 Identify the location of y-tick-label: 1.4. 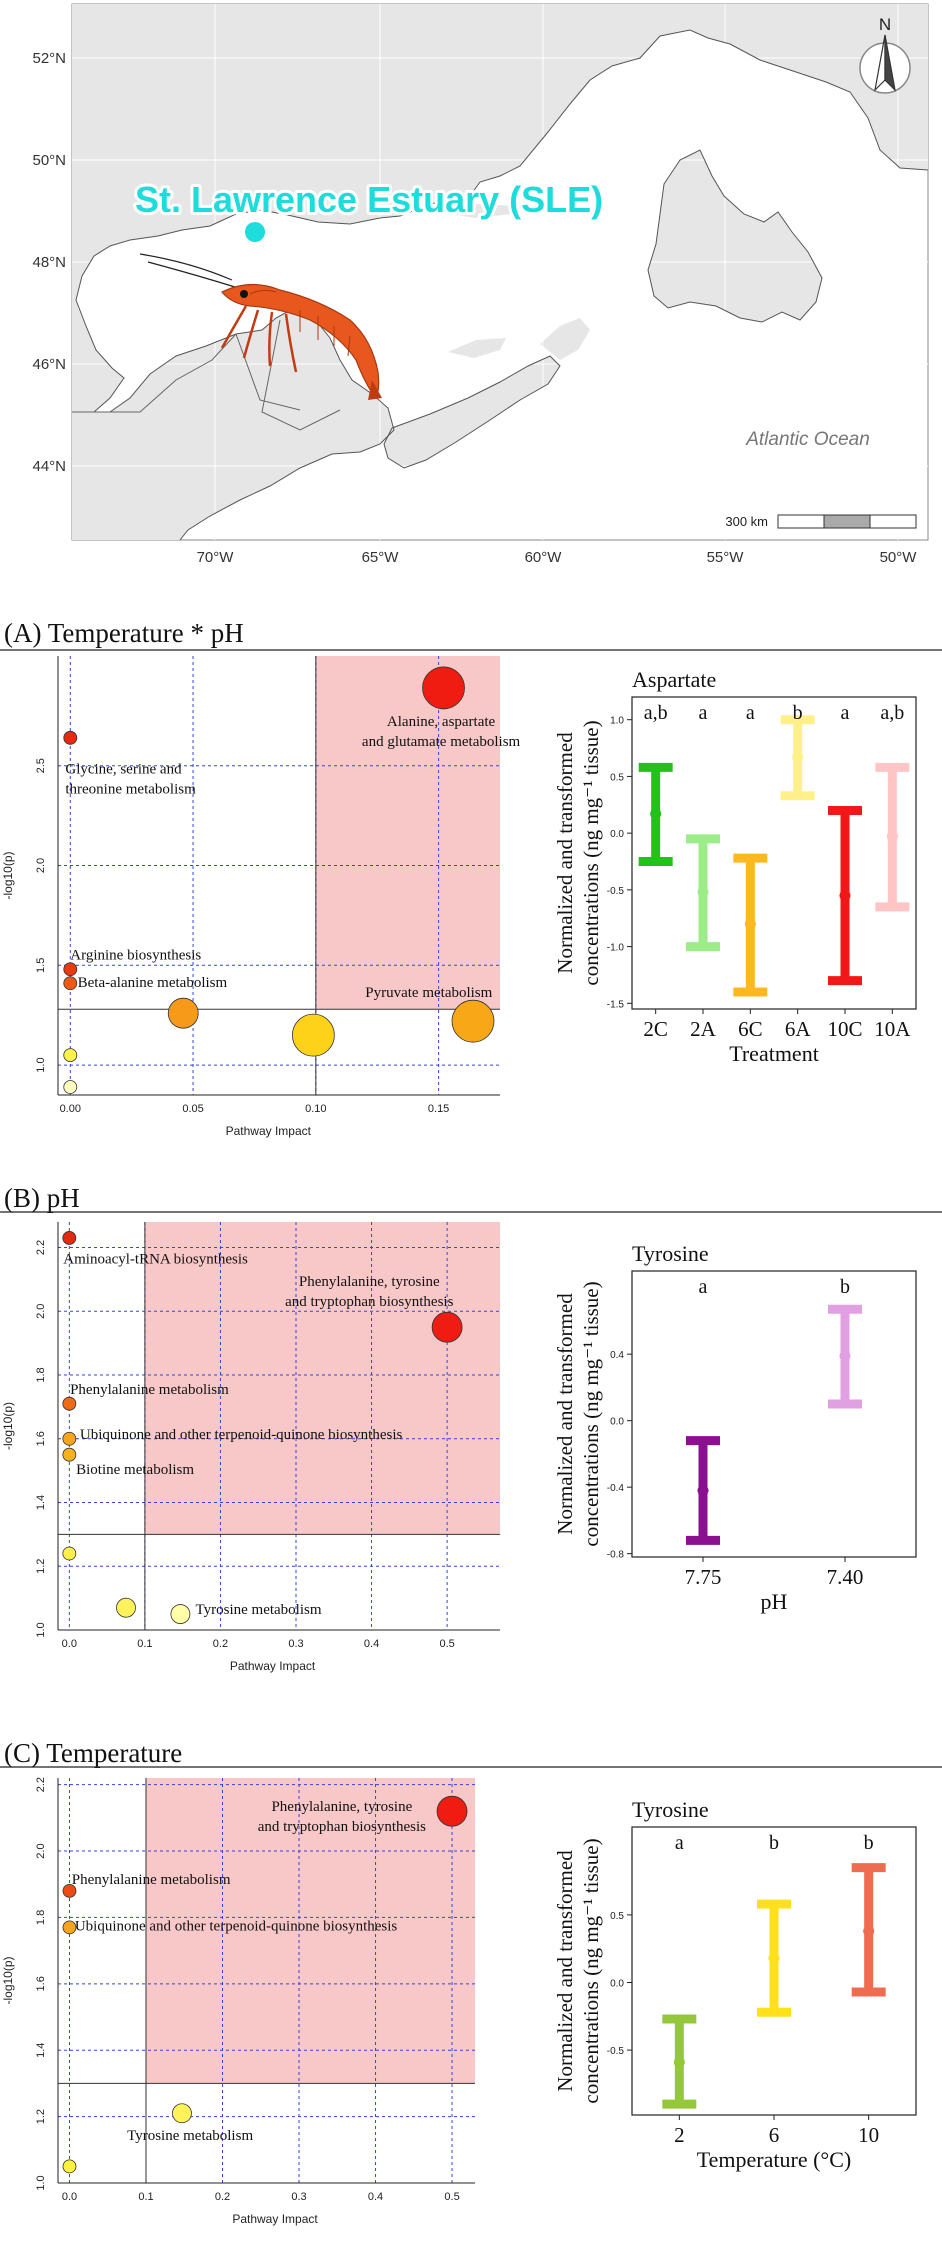
(41, 2050).